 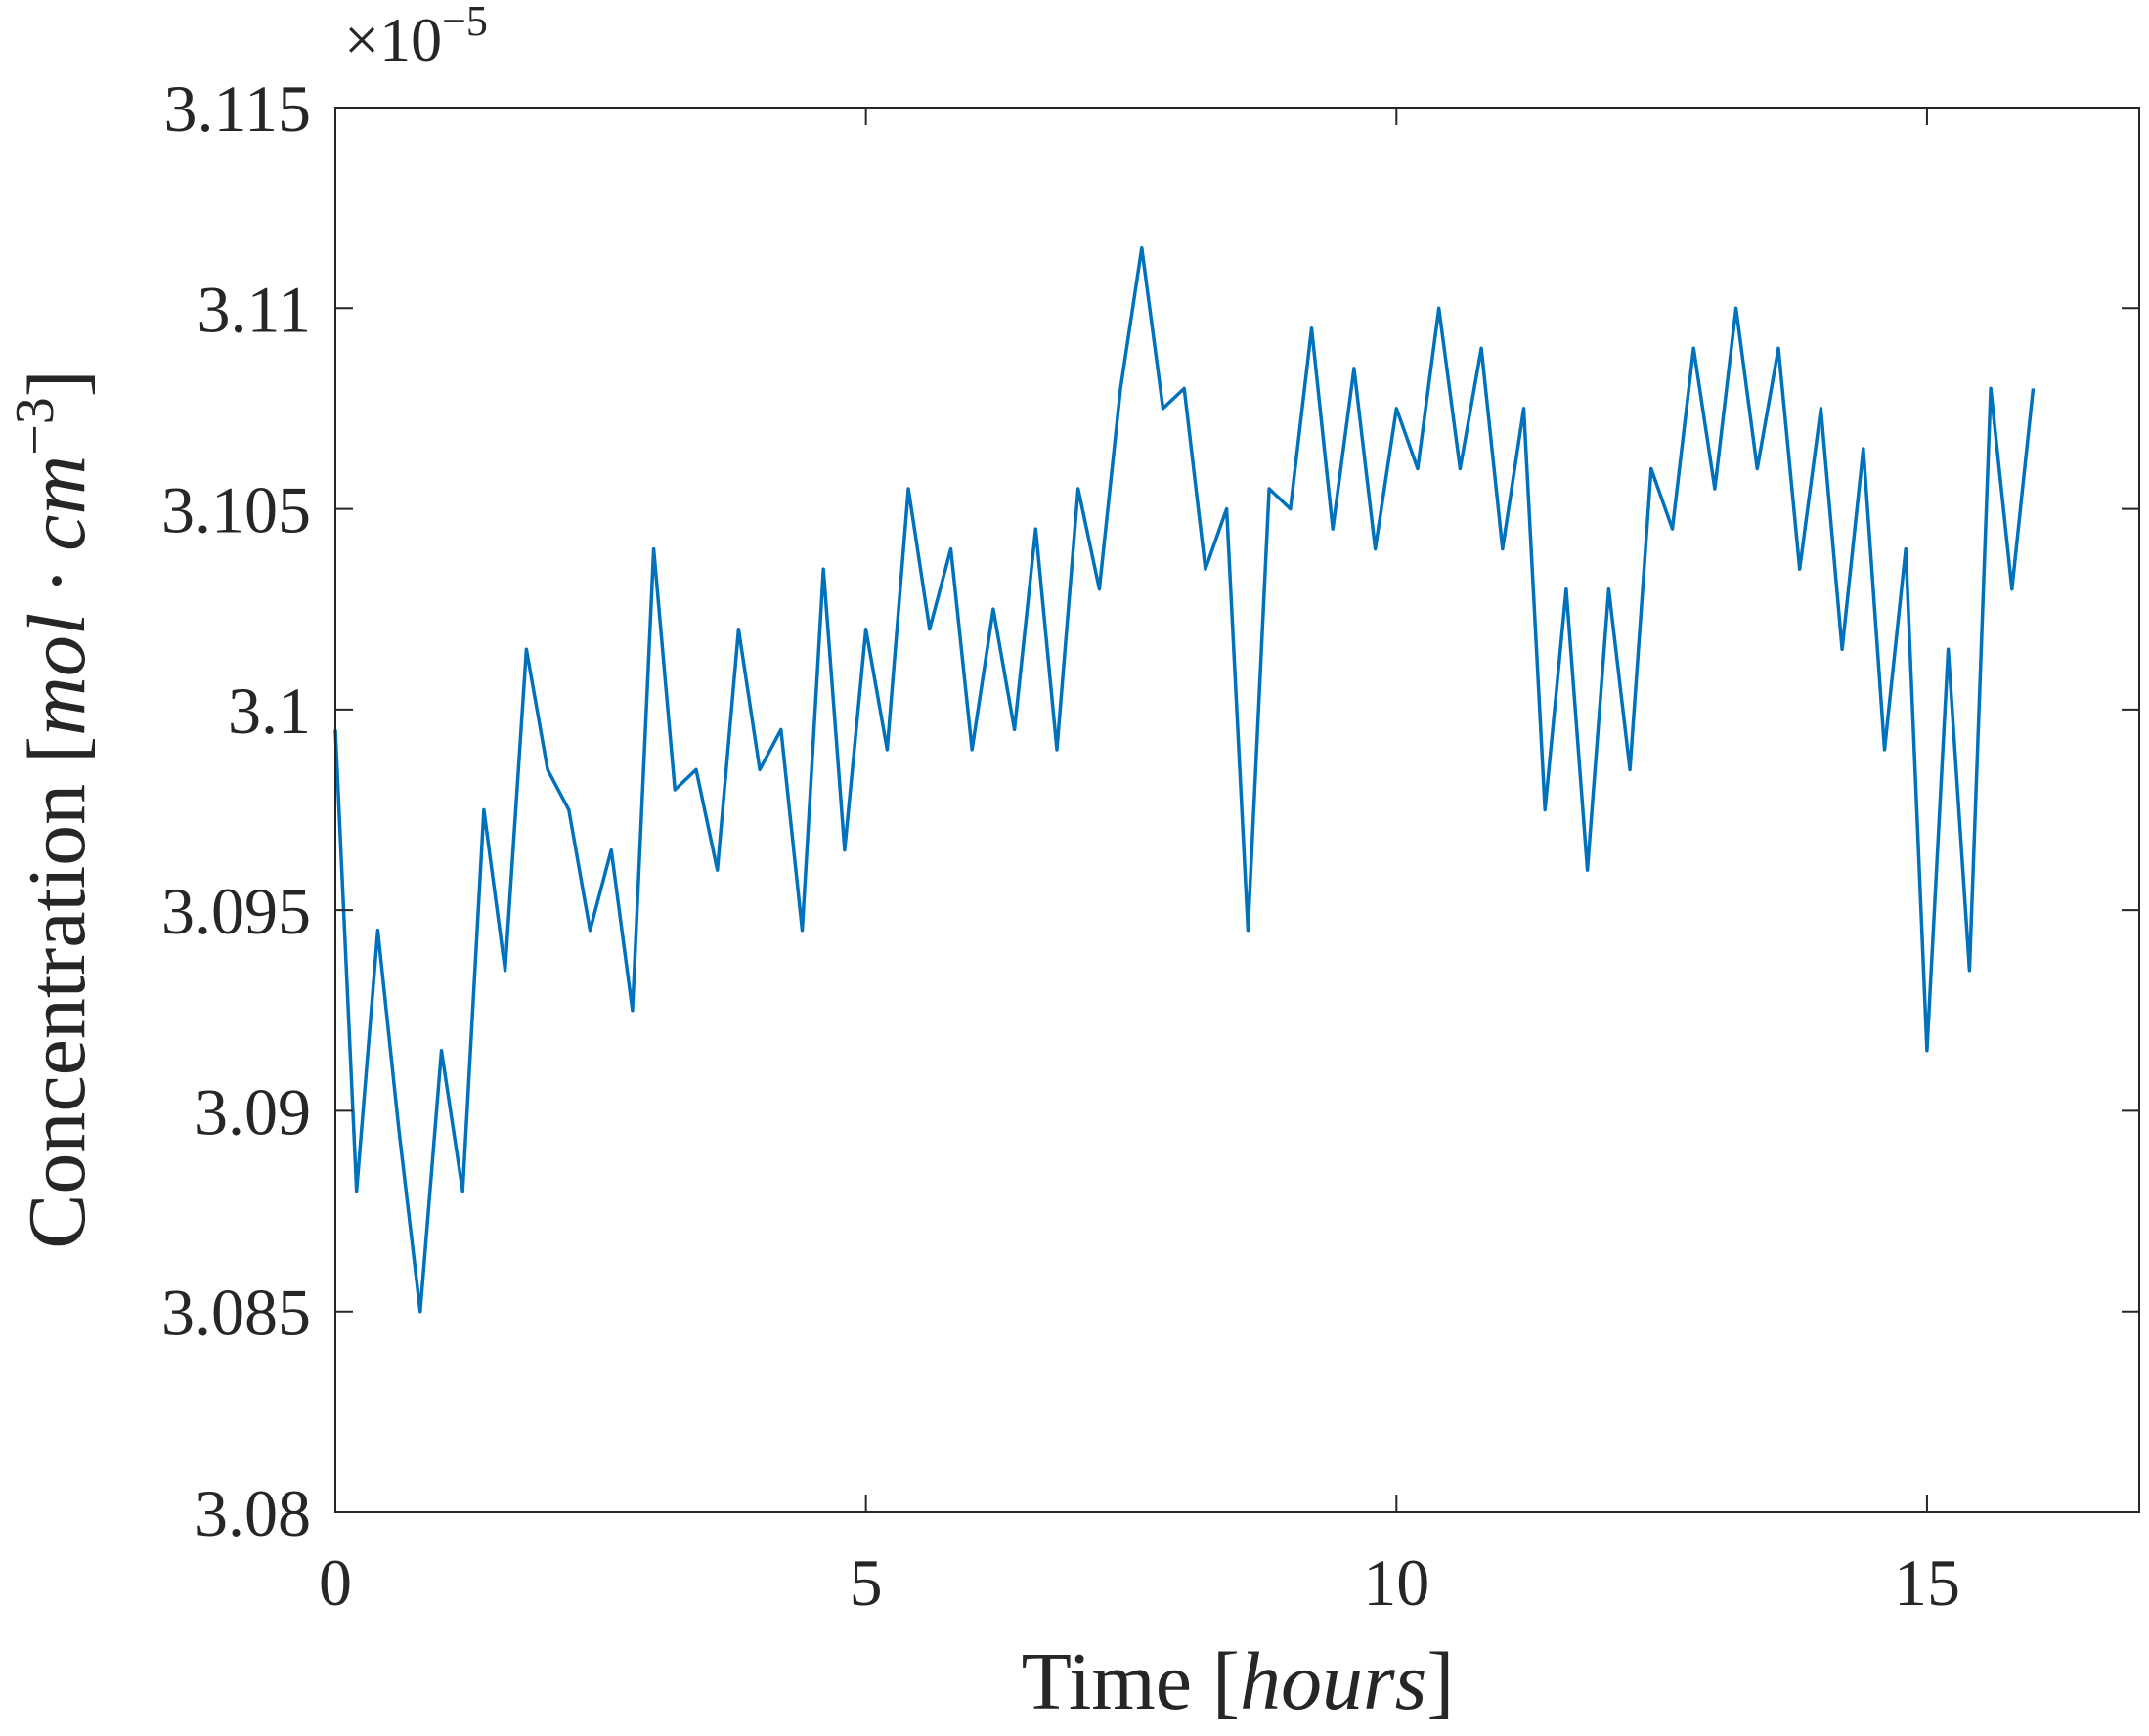 What do you see at coordinates (35, 426) in the screenshot?
I see `y-label-exponent: −3` at bounding box center [35, 426].